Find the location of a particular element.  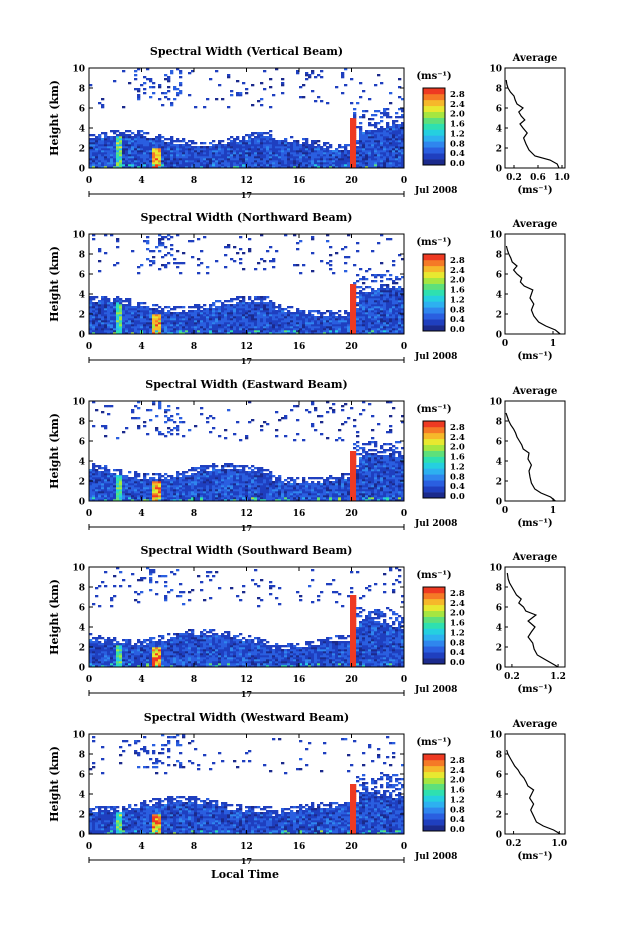

heatmap-cells is located at coordinates (247, 284).